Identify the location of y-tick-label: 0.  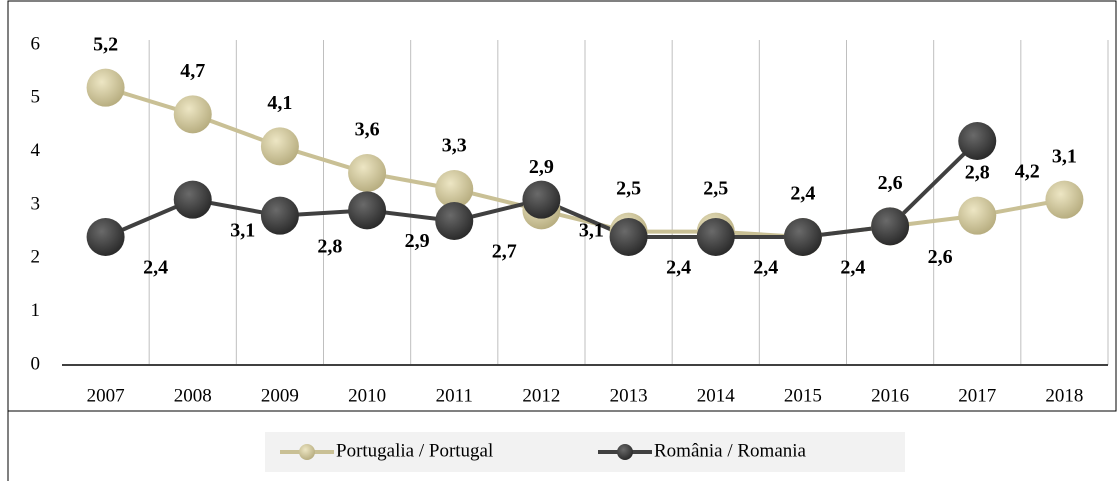
(36, 363).